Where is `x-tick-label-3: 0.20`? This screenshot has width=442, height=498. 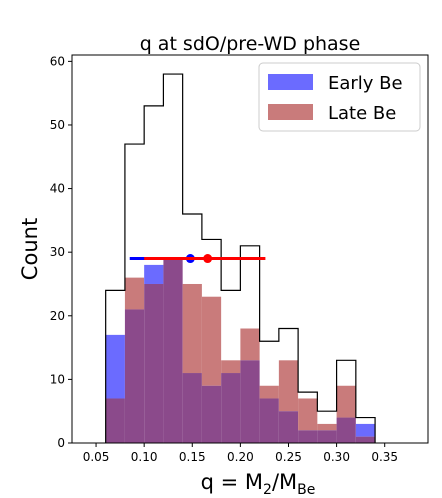 x-tick-label-3: 0.20 is located at coordinates (240, 457).